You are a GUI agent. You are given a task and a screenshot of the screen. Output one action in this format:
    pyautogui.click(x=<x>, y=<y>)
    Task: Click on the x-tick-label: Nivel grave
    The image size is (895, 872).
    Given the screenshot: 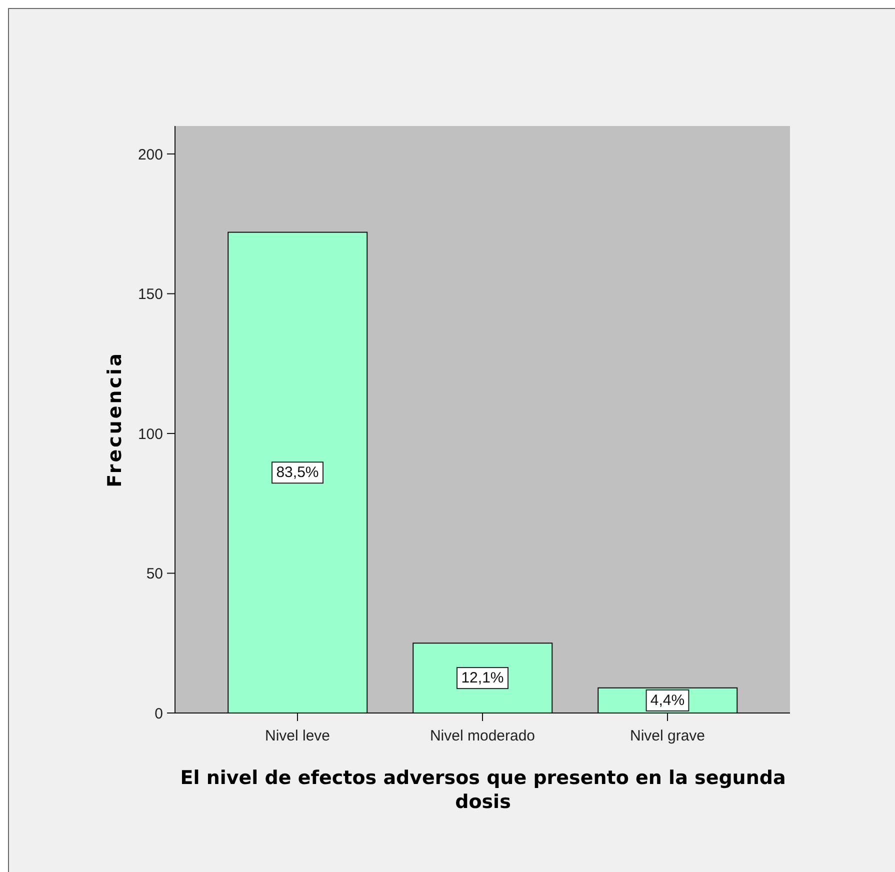 What is the action you would take?
    pyautogui.click(x=668, y=736)
    